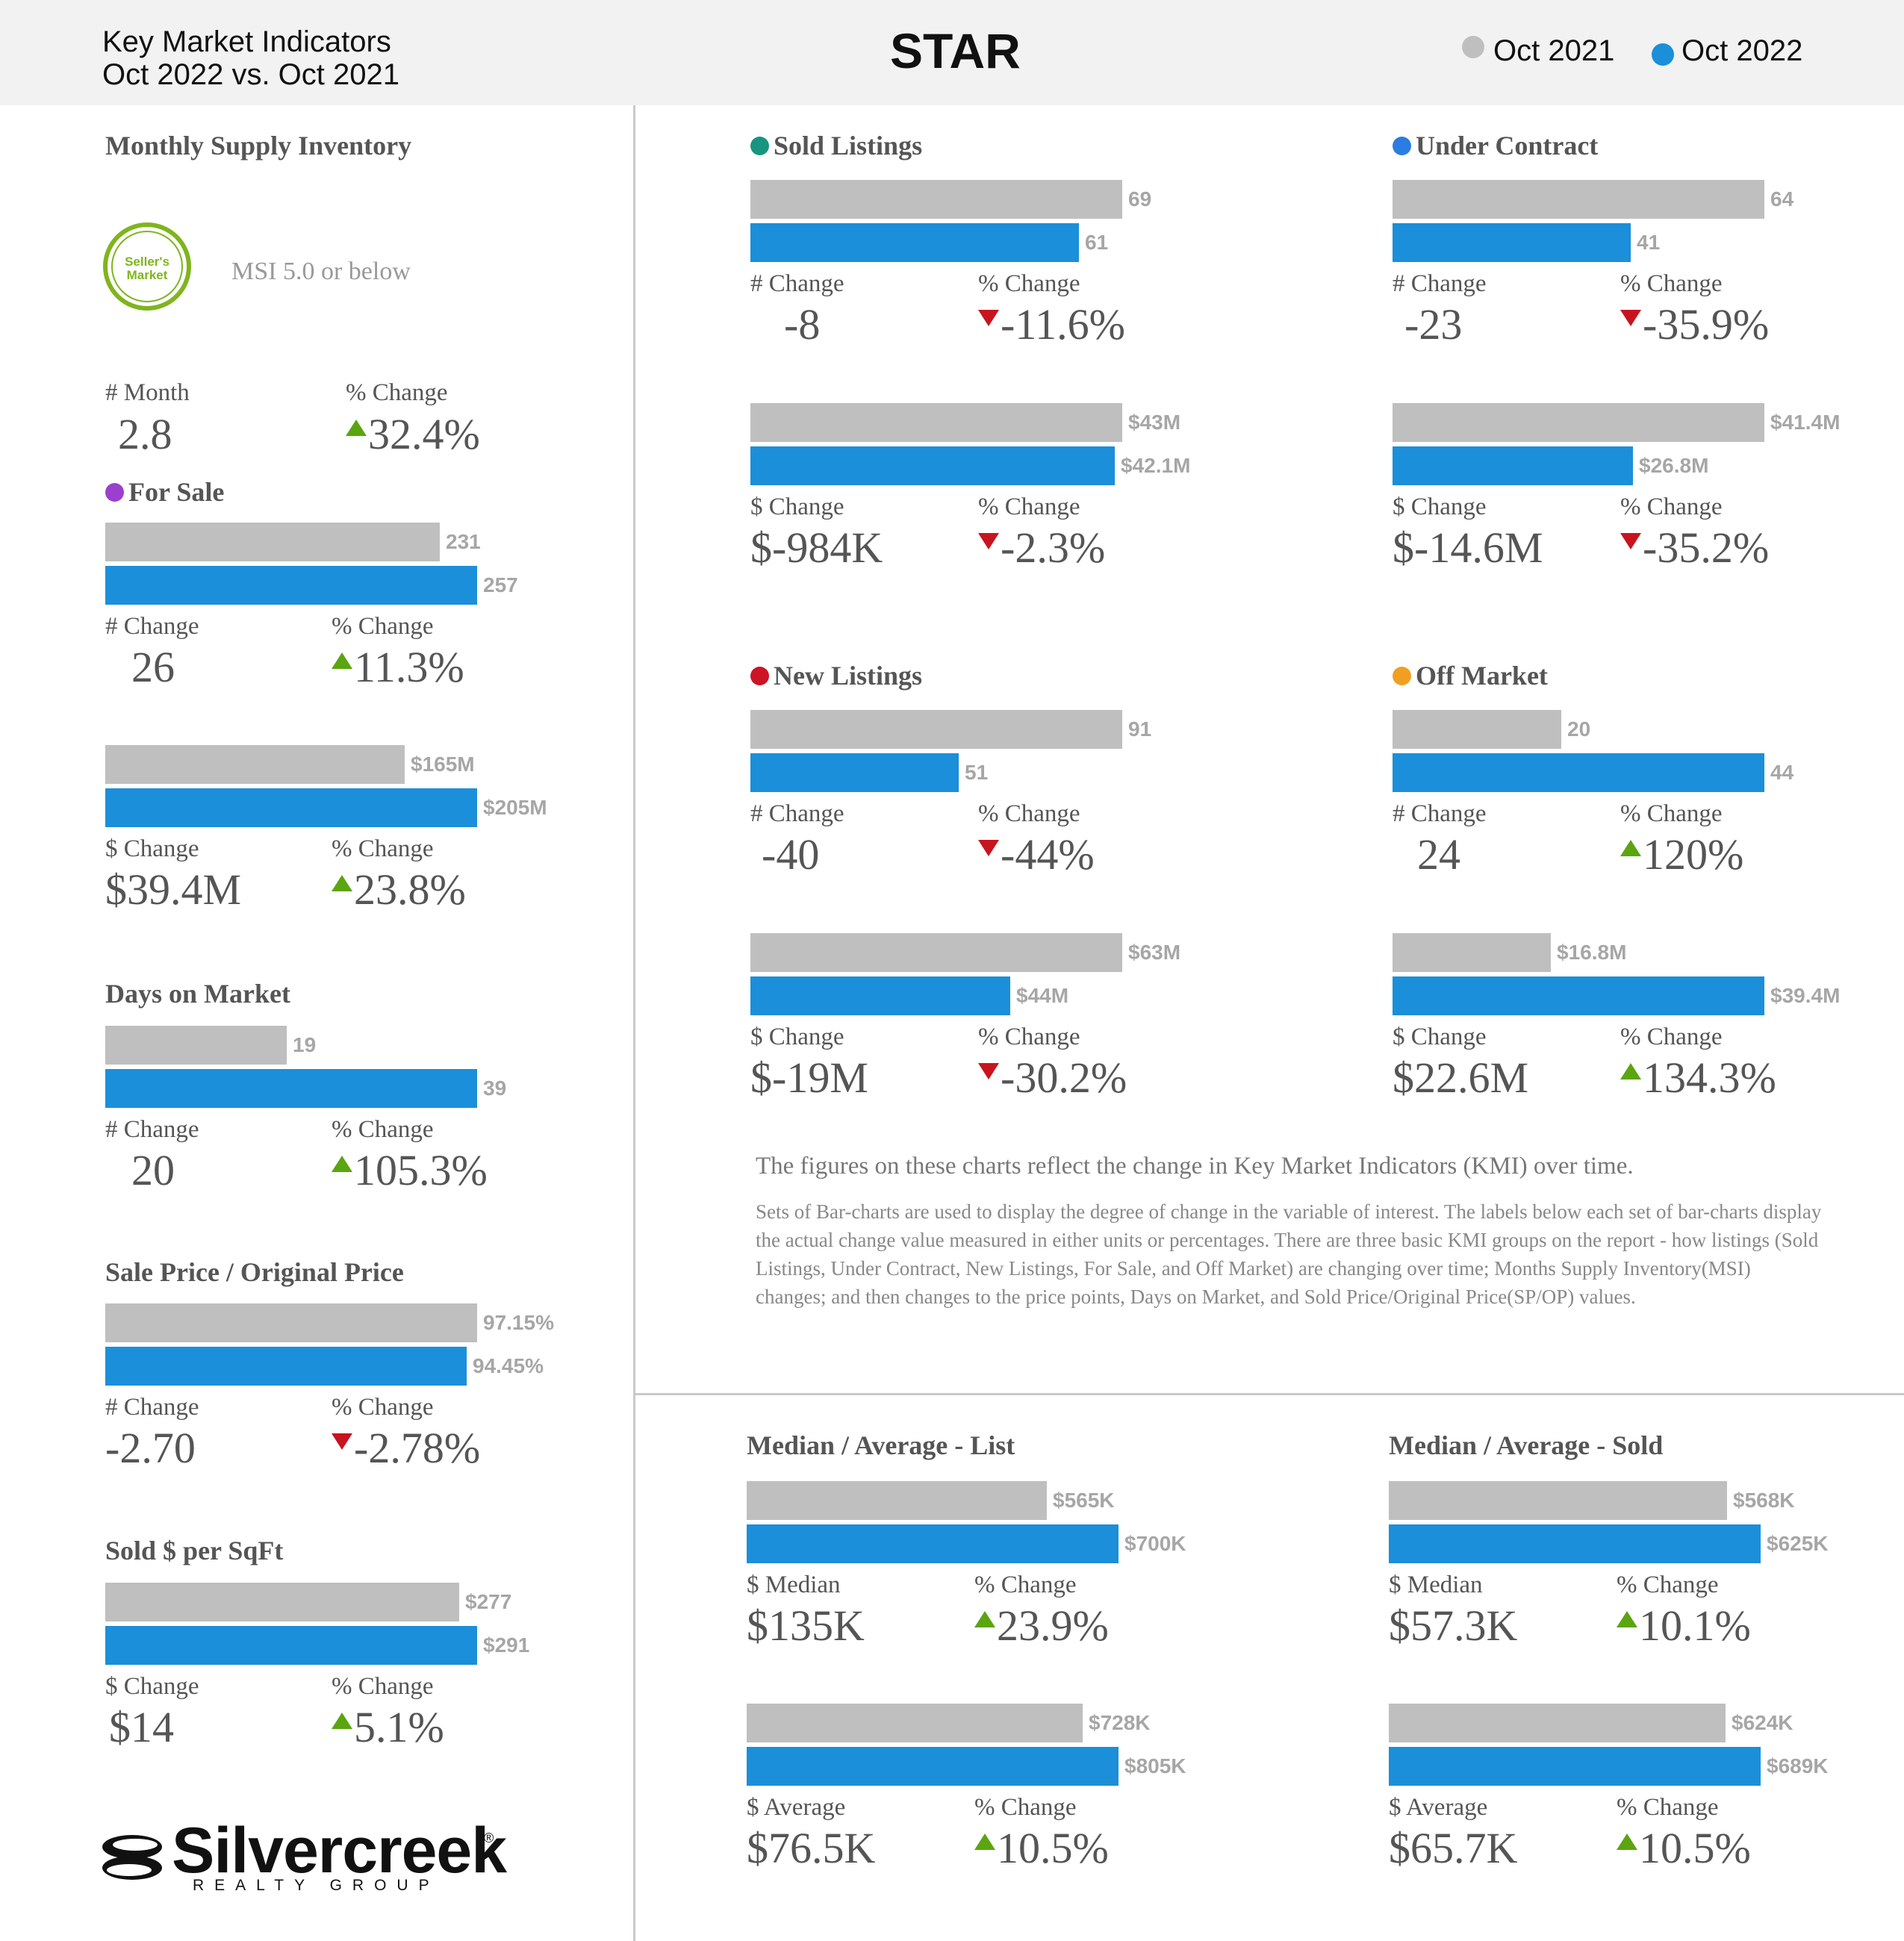  I want to click on median-average-list-value-1-left: $76.5K, so click(811, 1848).